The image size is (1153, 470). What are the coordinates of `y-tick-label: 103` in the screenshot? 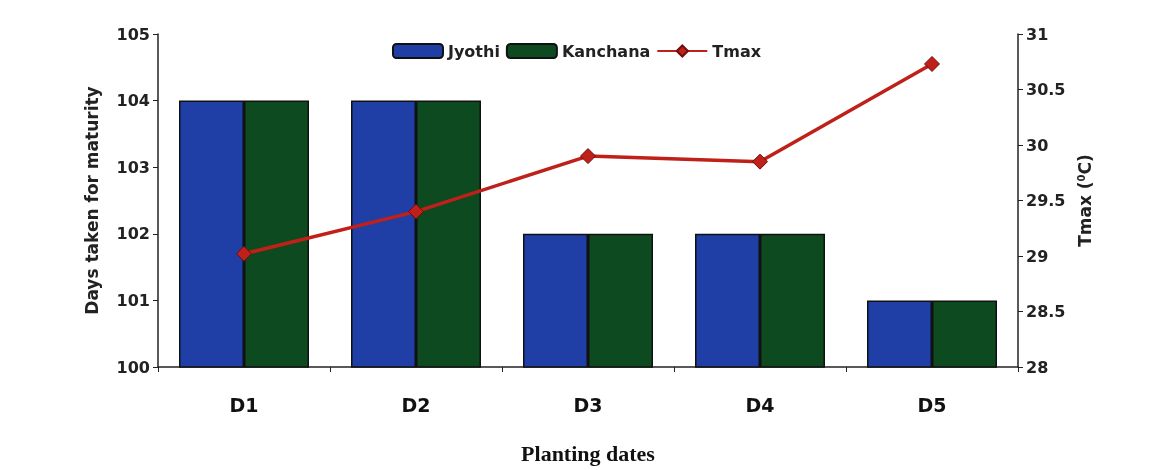 It's located at (133, 167).